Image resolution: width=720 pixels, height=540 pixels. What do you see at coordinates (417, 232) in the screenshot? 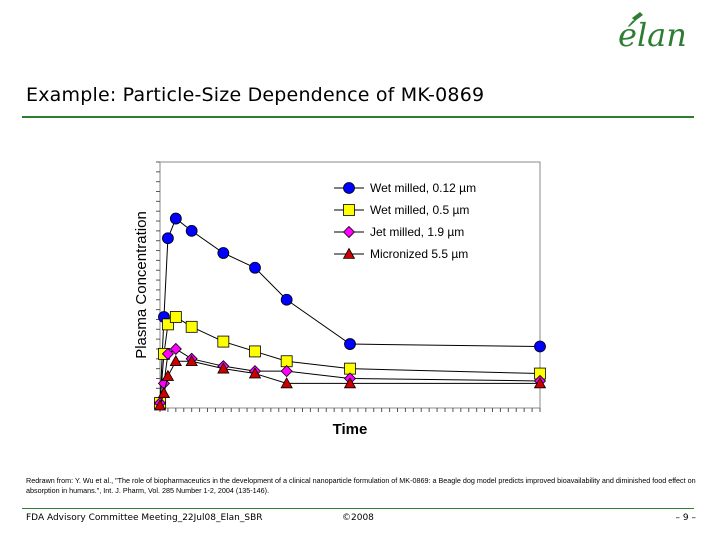
I see `legend-label-2: Jet milled, 1.9 µm` at bounding box center [417, 232].